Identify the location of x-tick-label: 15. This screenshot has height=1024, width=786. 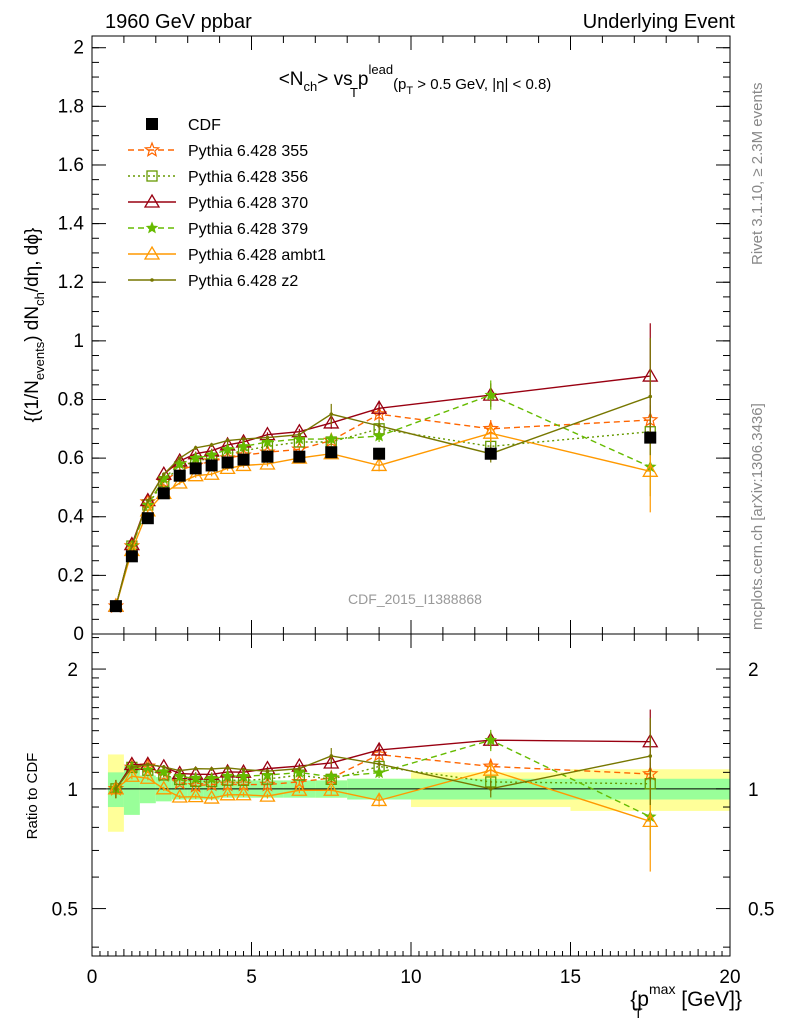
(570, 977).